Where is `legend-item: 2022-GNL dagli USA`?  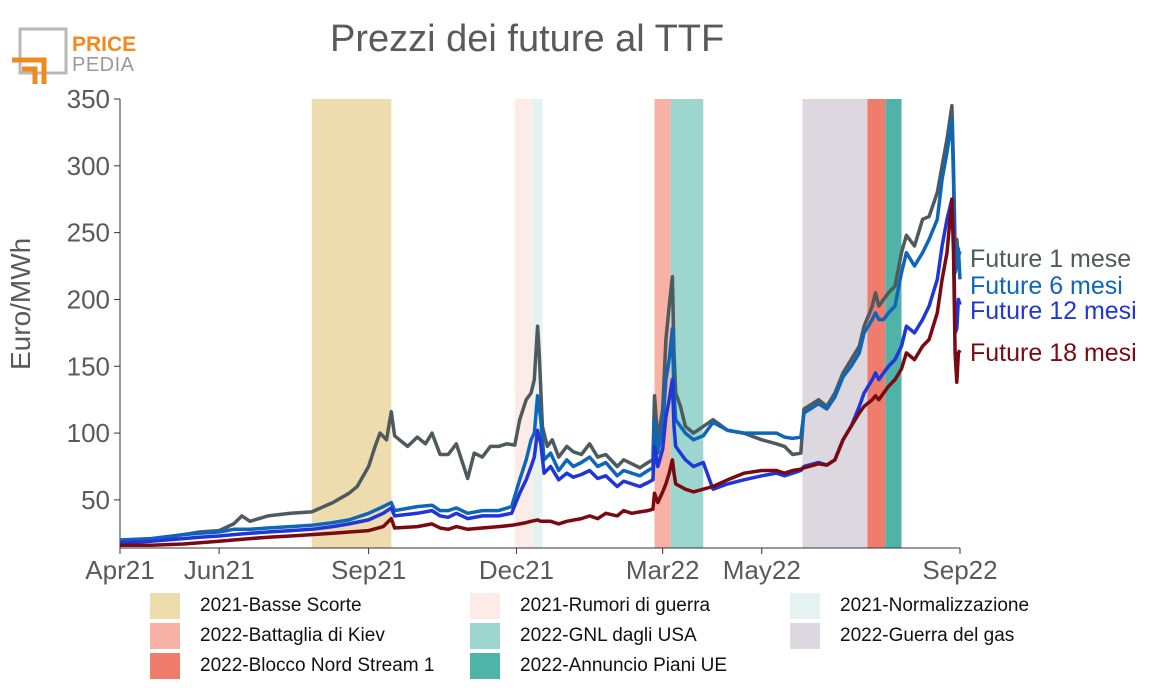 legend-item: 2022-GNL dagli USA is located at coordinates (583, 636).